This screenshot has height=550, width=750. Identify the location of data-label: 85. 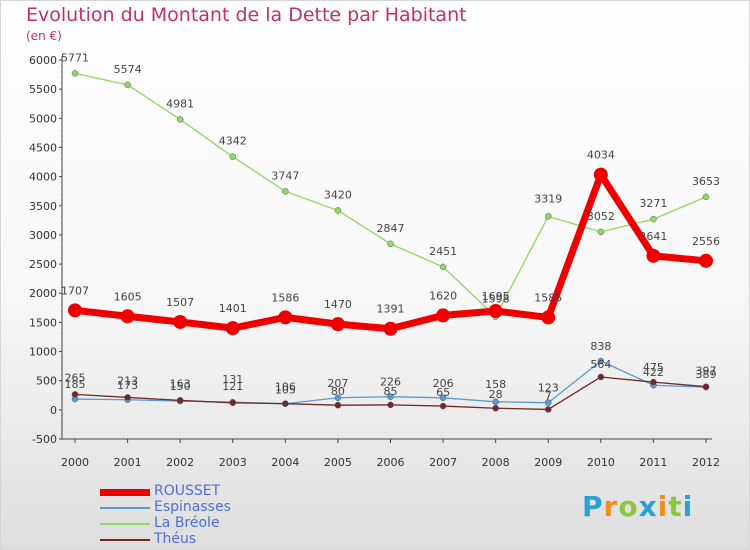
(391, 391).